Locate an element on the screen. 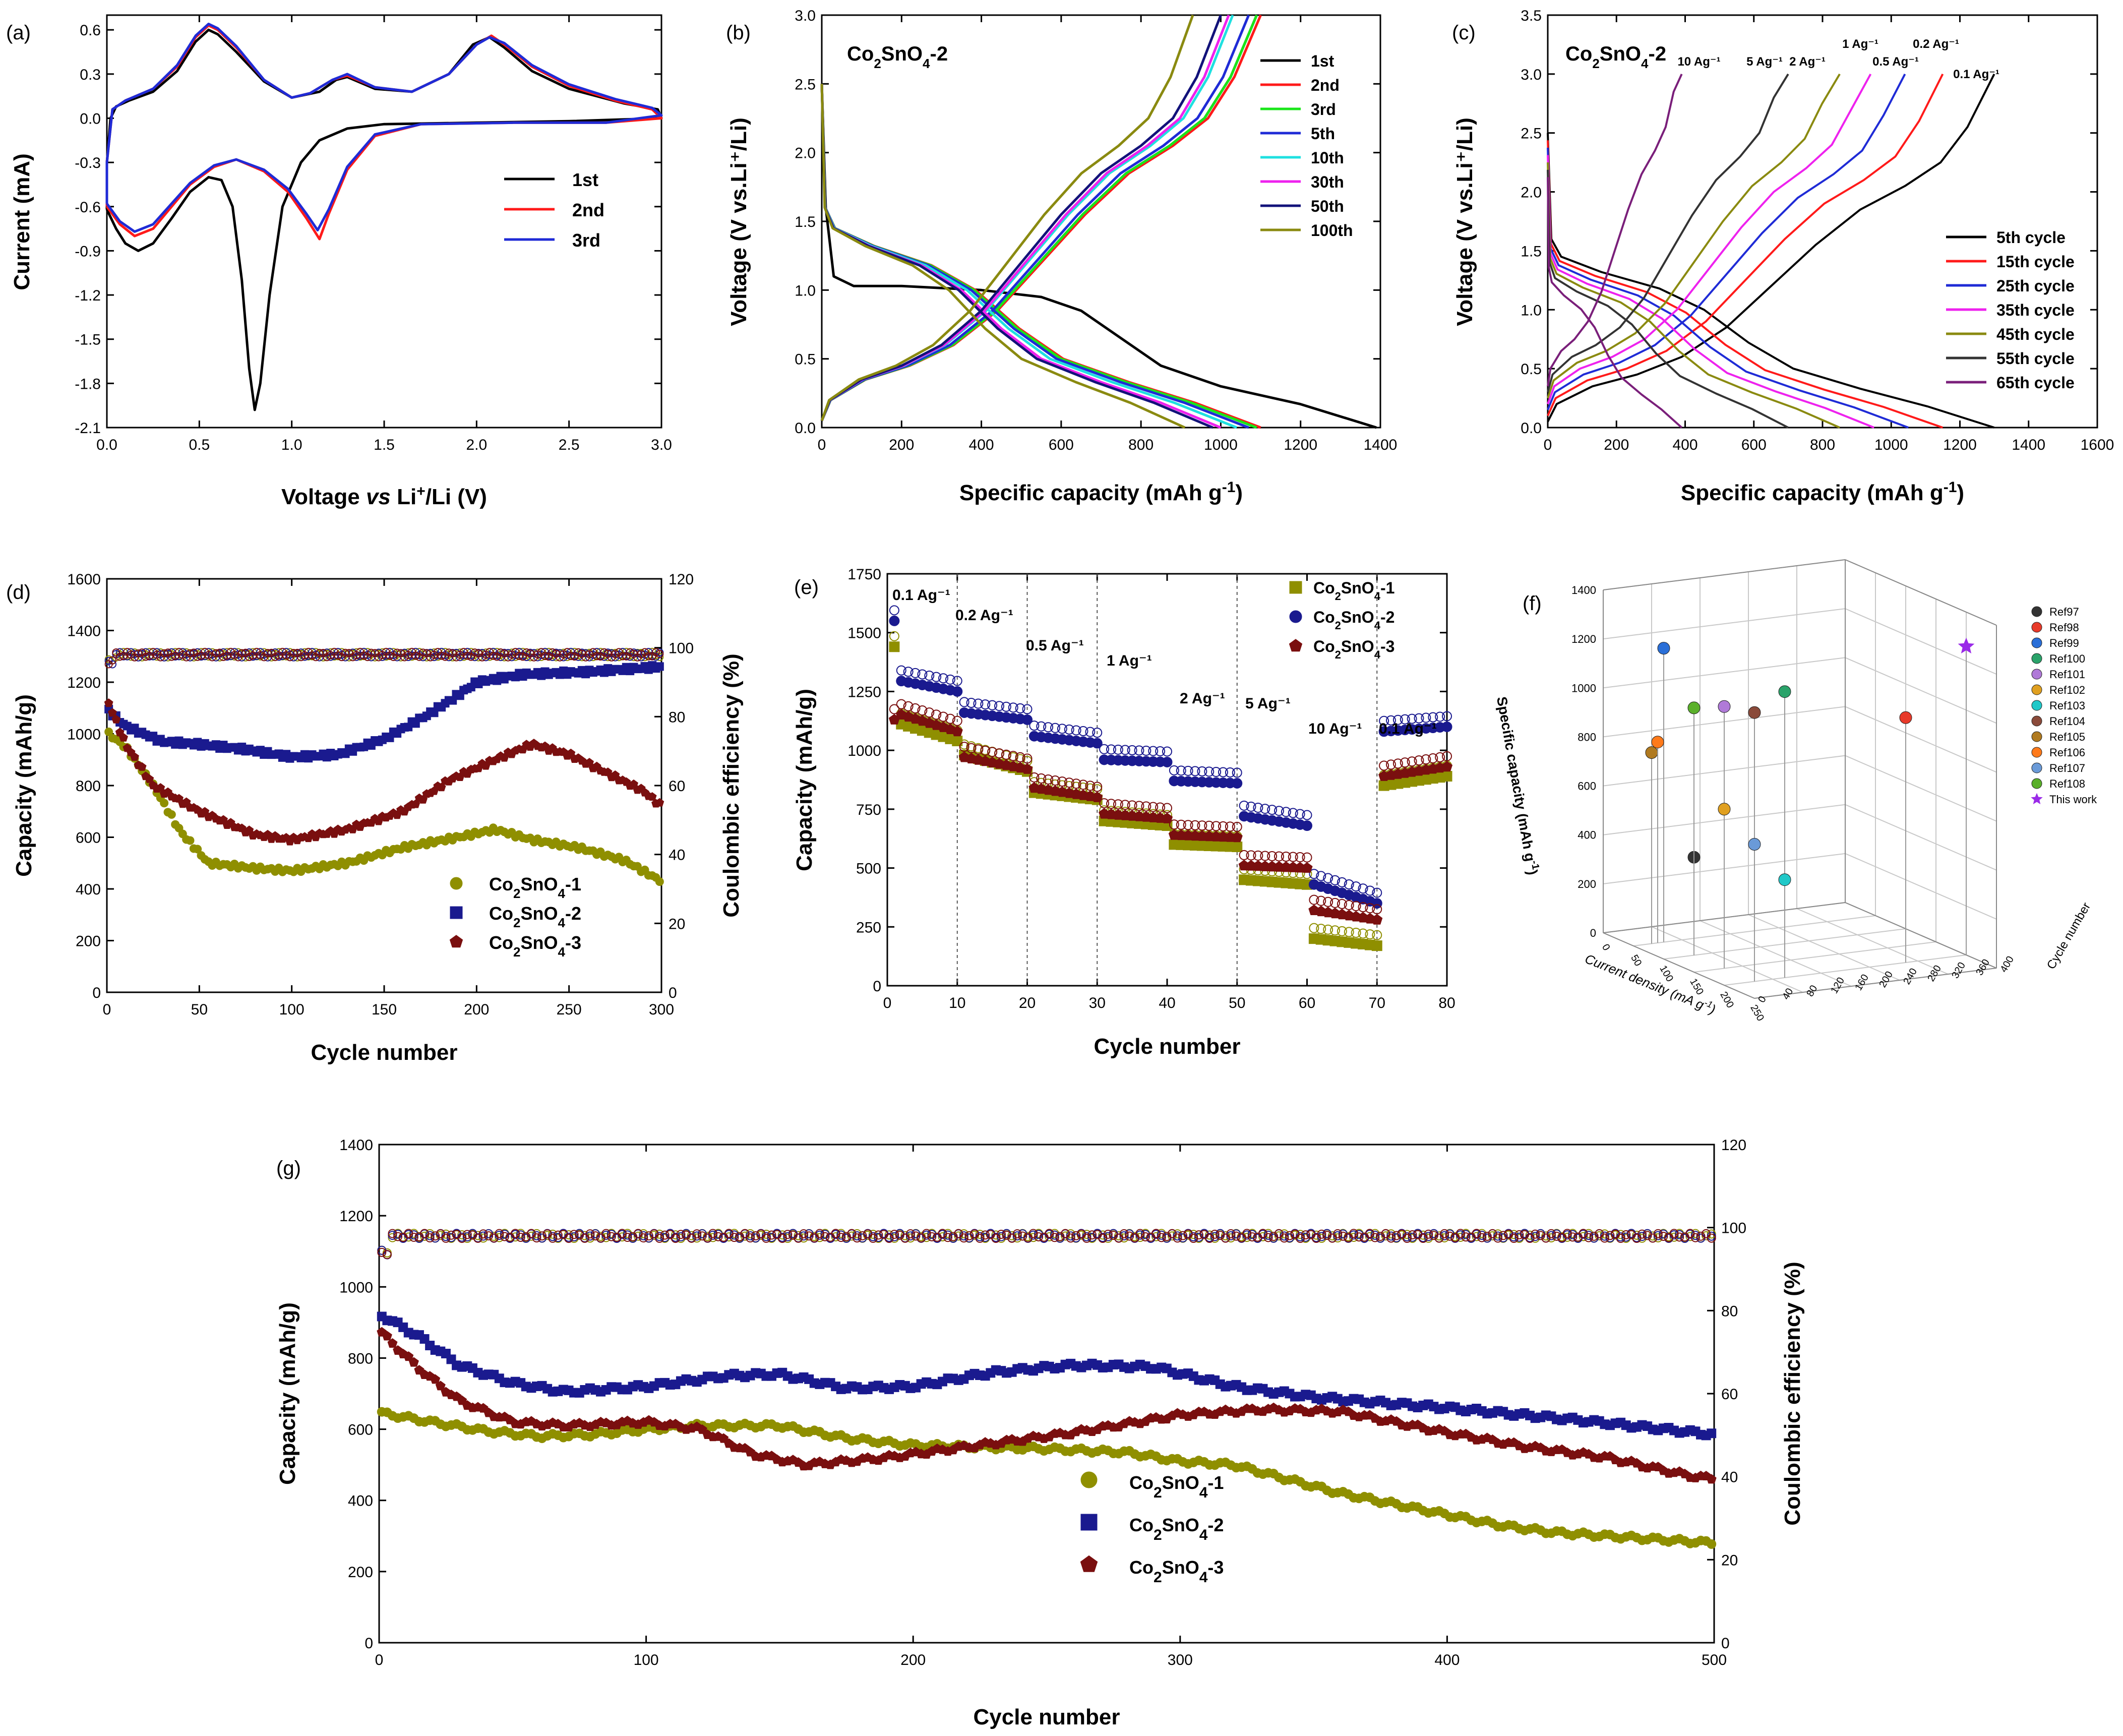  y-tick-label: 1.5 is located at coordinates (805, 222).